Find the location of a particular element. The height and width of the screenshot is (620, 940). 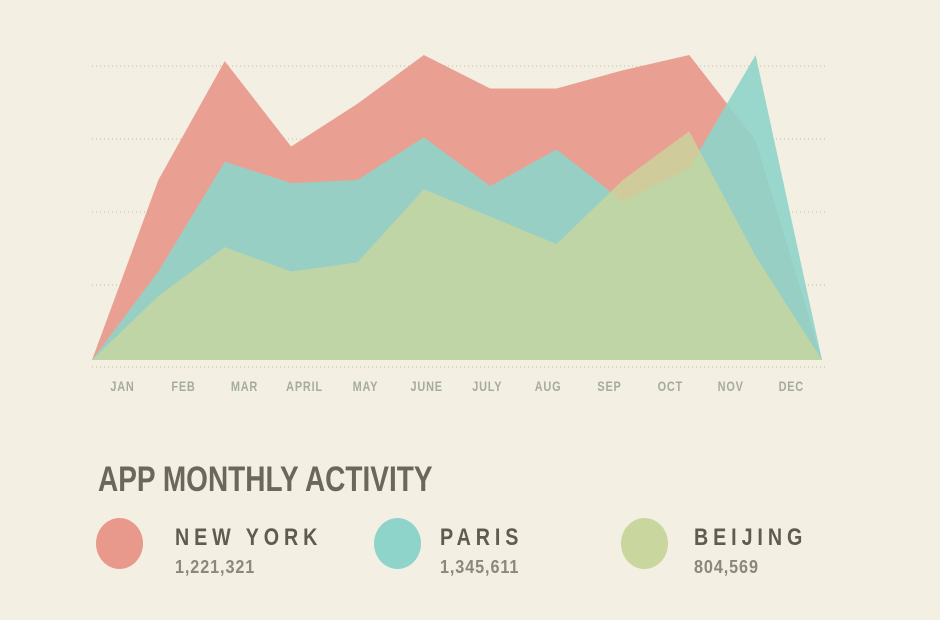

x-tick-mar: MAR is located at coordinates (244, 386).